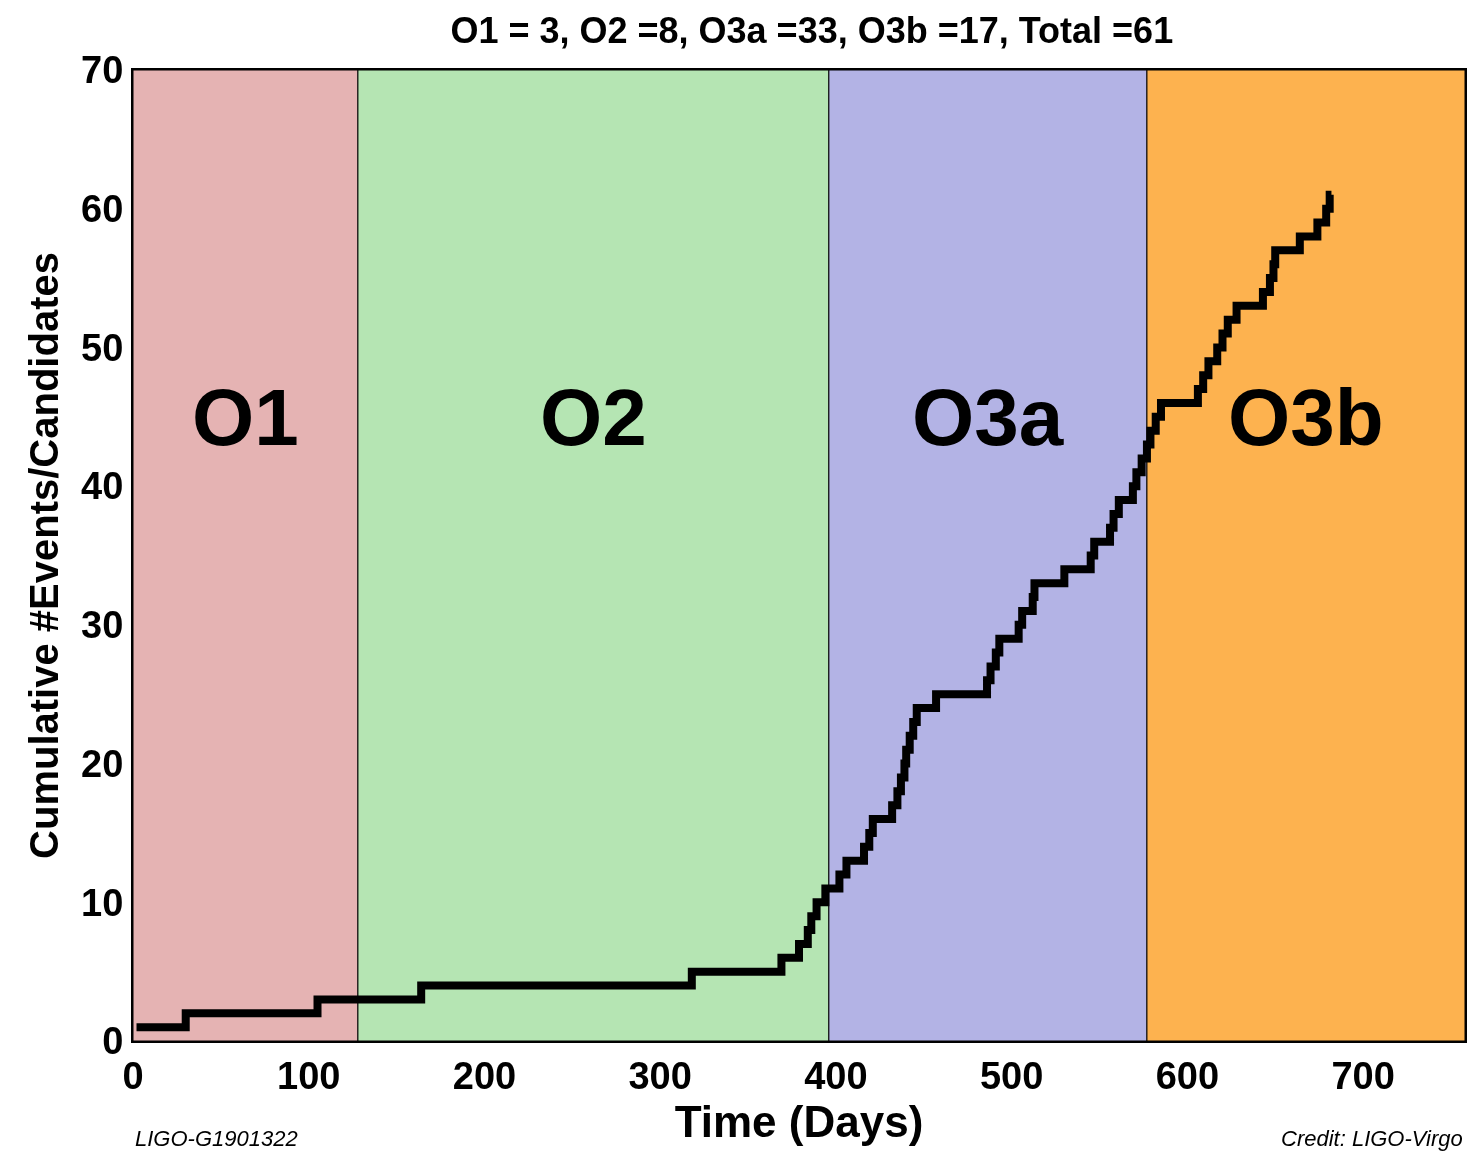 This screenshot has width=1476, height=1171. Describe the element at coordinates (988, 417) in the screenshot. I see `band-label: O3a` at that location.